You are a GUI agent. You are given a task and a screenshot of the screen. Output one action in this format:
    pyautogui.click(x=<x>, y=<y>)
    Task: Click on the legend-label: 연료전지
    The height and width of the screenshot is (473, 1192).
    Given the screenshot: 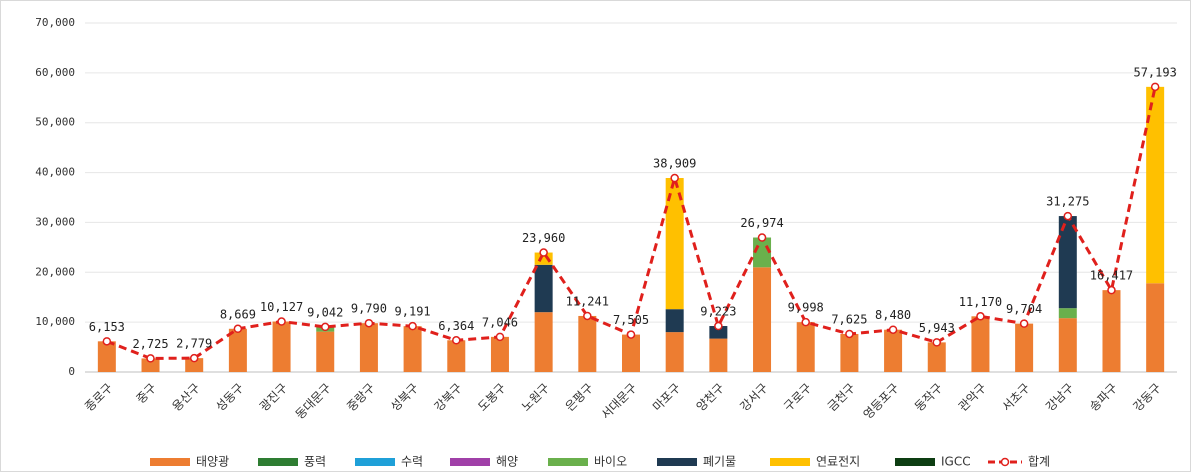 What is the action you would take?
    pyautogui.click(x=838, y=462)
    